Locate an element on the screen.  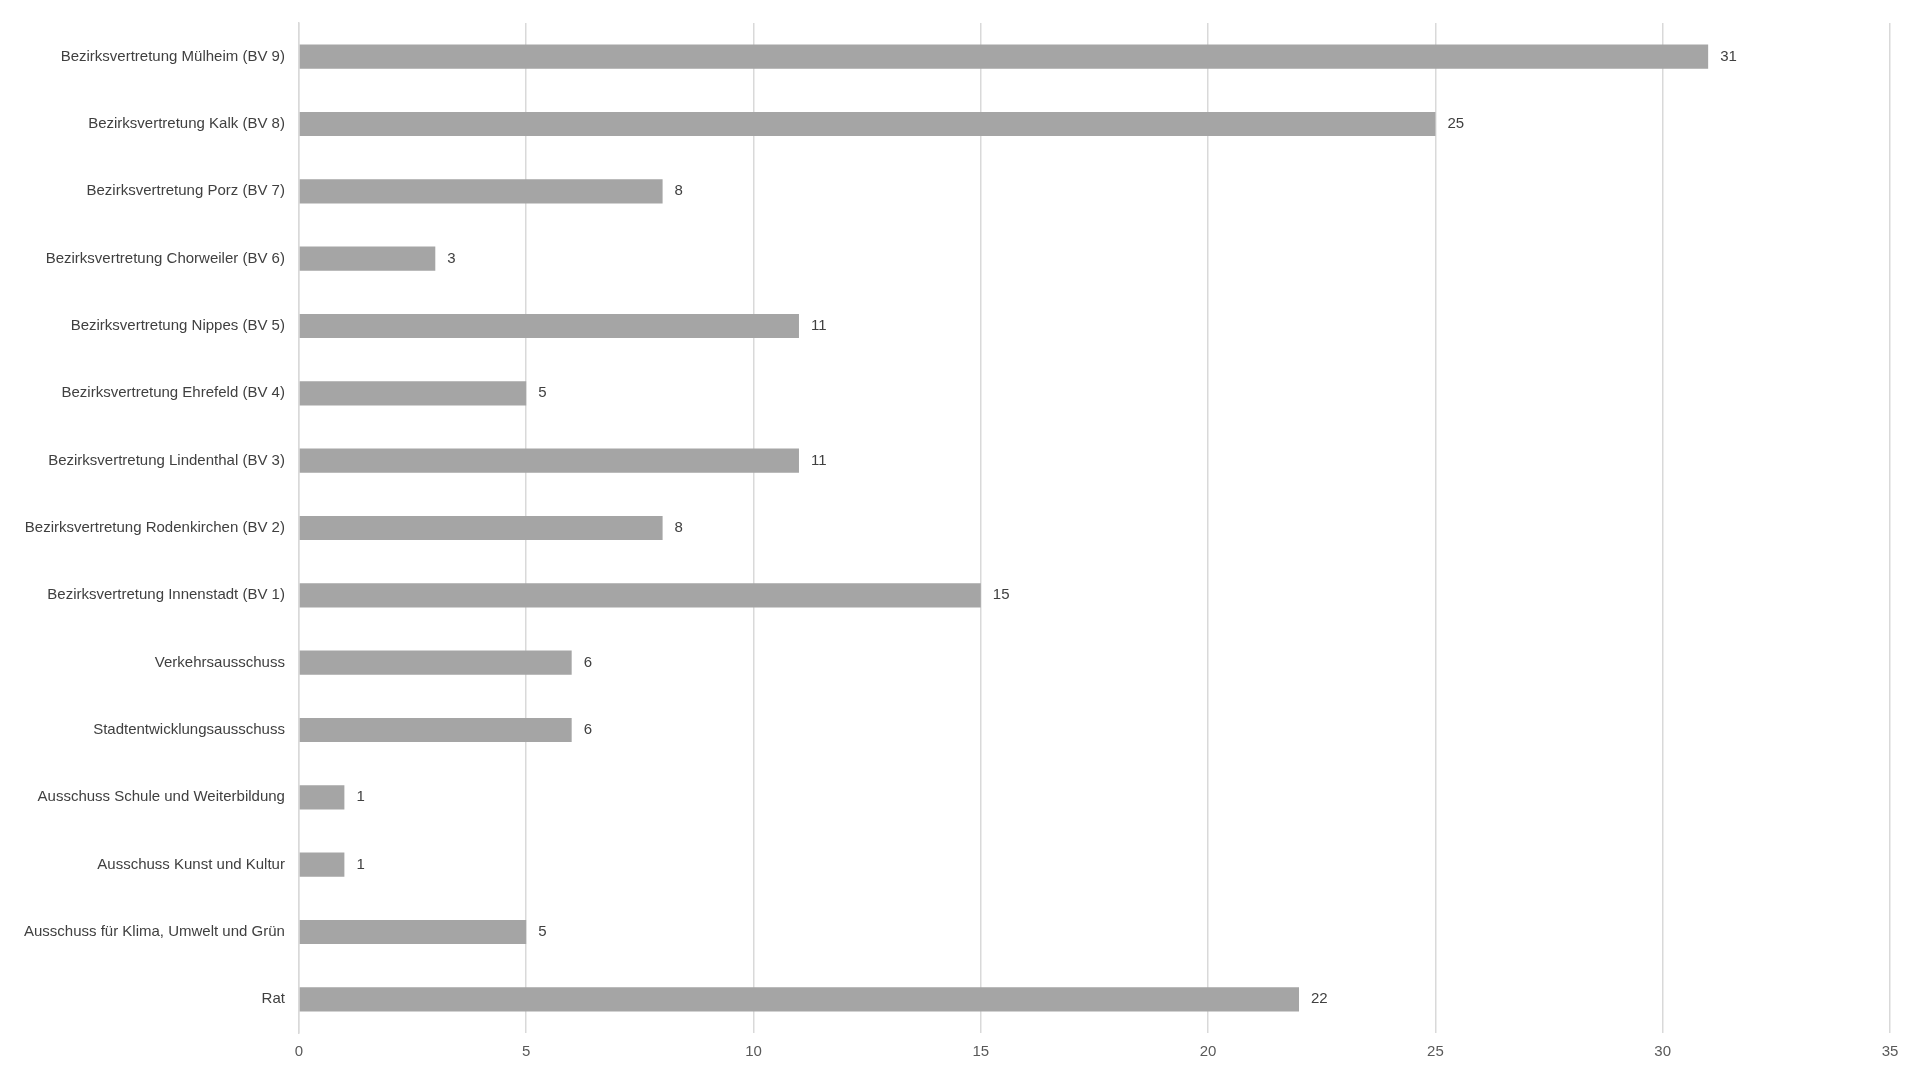
x-tick-label: 10 is located at coordinates (753, 1051).